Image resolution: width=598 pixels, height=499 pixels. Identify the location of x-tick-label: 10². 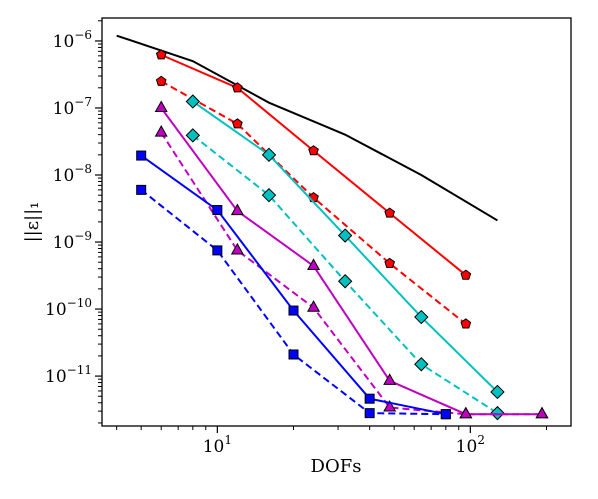
(470, 445).